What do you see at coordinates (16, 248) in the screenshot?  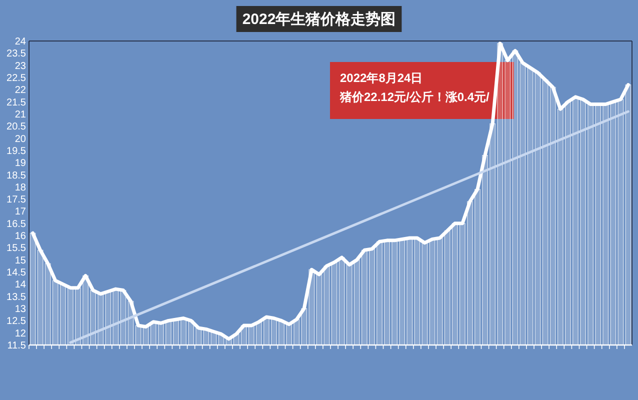 I see `y-tick-label: 15.5` at bounding box center [16, 248].